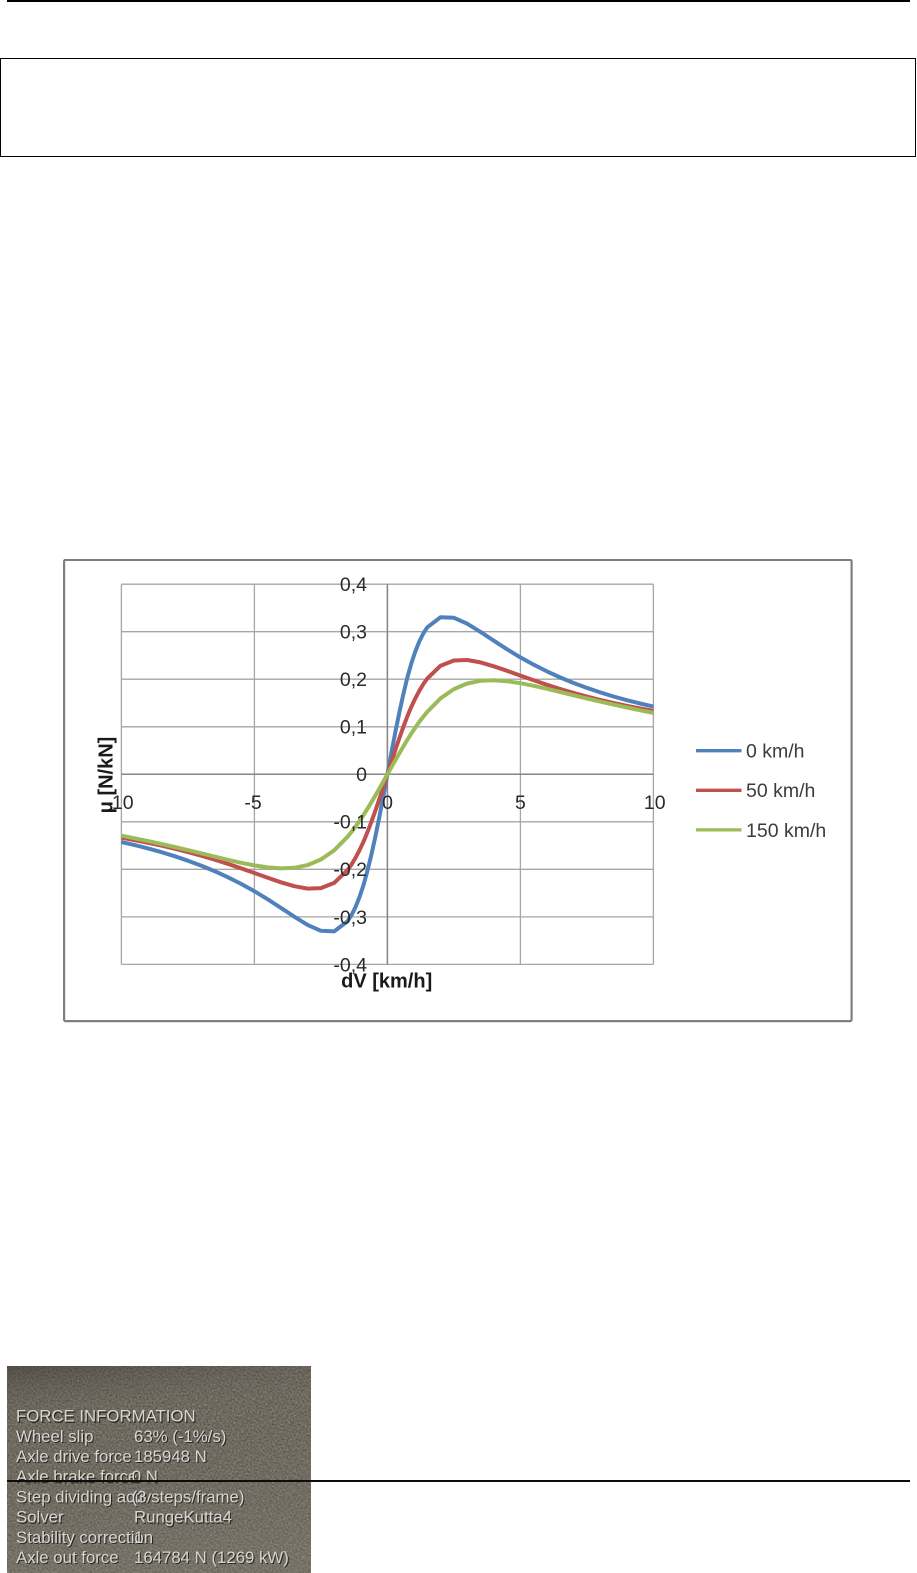  What do you see at coordinates (119, 803) in the screenshot?
I see `svg-text: -10` at bounding box center [119, 803].